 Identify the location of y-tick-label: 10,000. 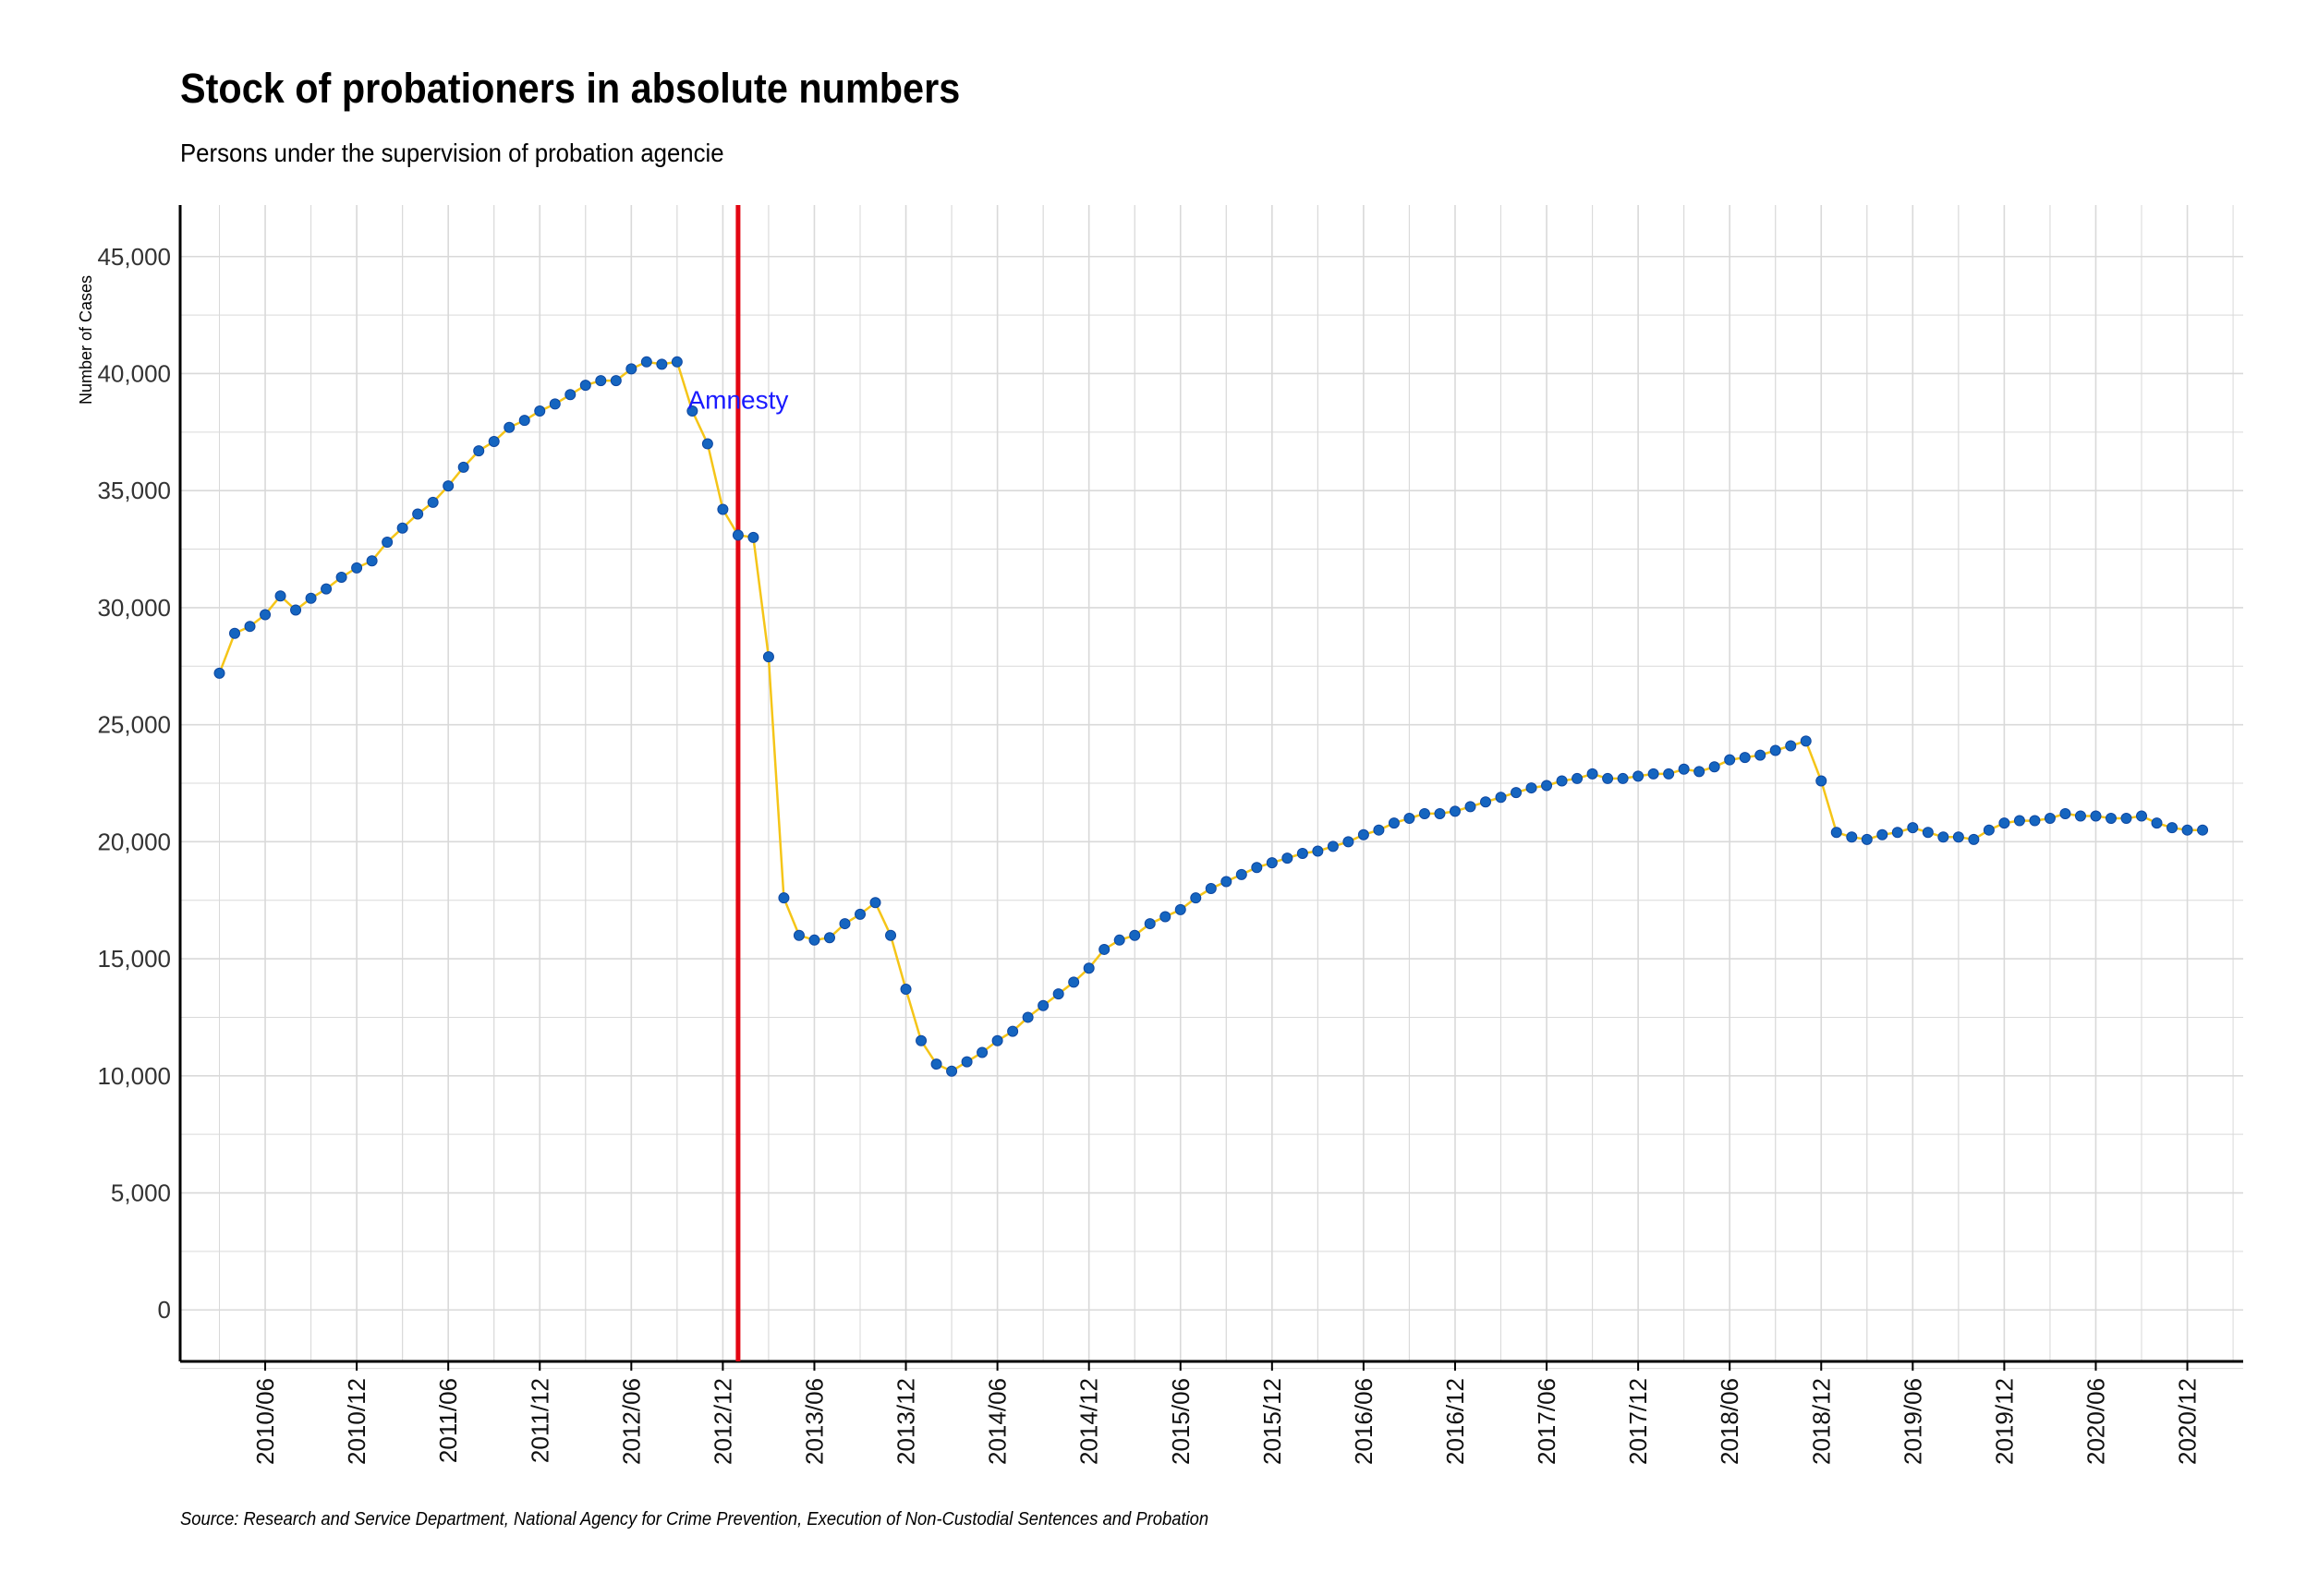
(134, 1076).